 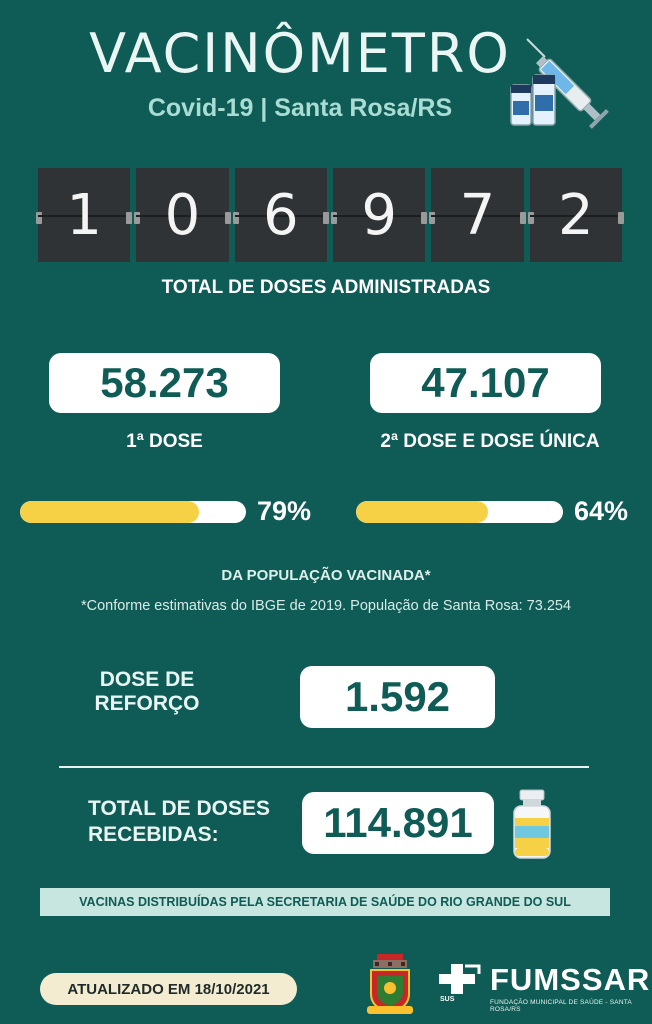 I want to click on first-dose-label: 1ª DOSE, so click(x=164, y=441).